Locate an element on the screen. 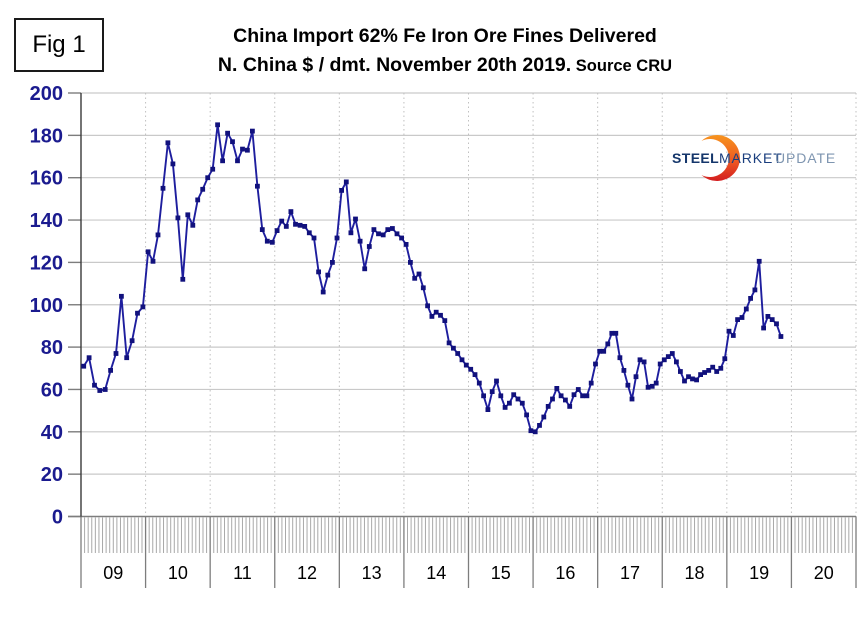 The image size is (865, 622). x-axis-year-label: 10 is located at coordinates (178, 573).